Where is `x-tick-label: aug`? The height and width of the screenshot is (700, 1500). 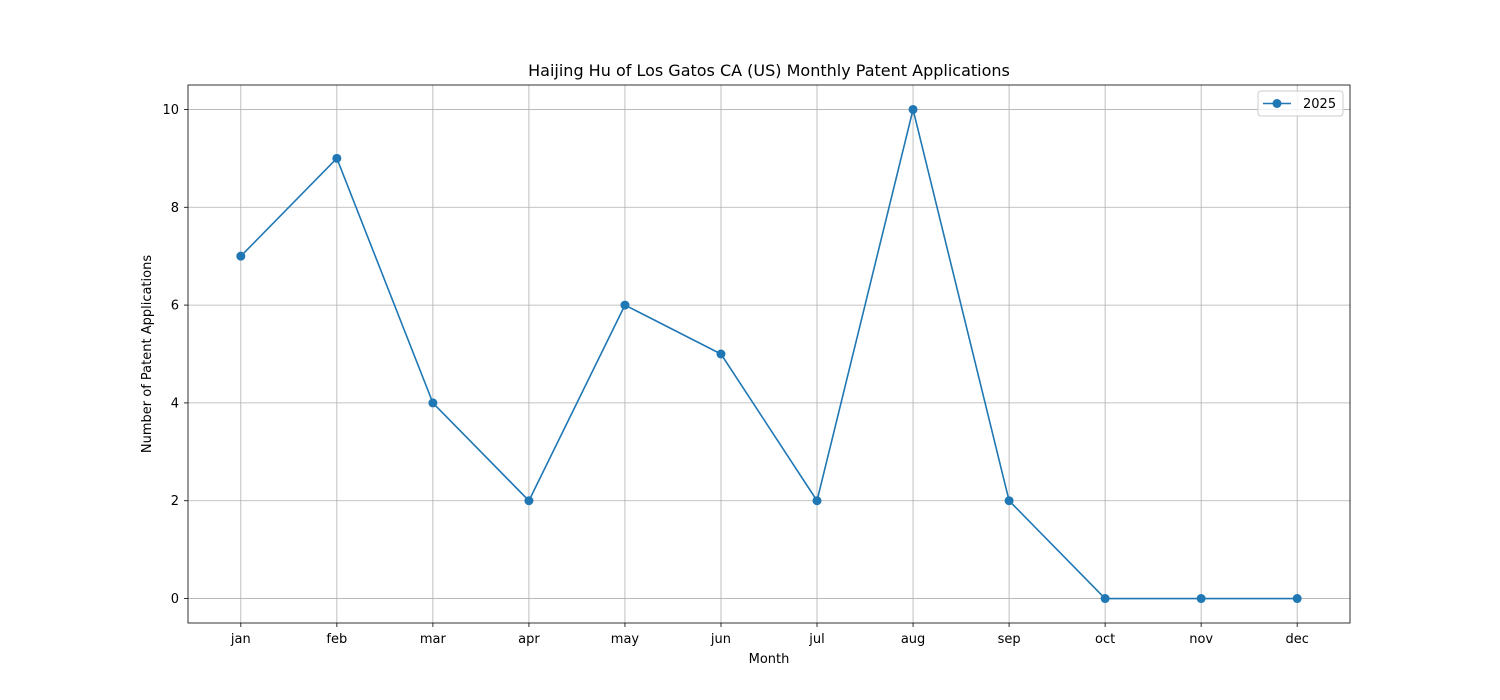
x-tick-label: aug is located at coordinates (913, 639).